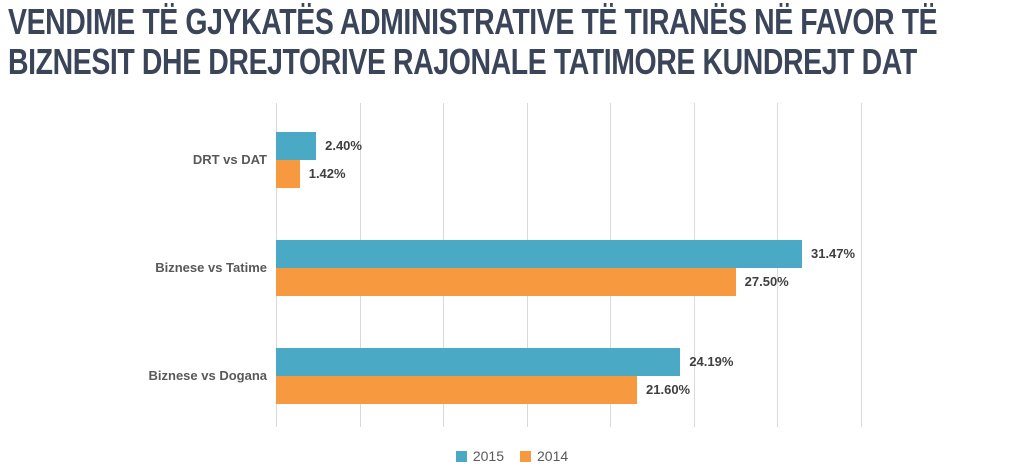 This screenshot has width=1024, height=469. I want to click on value-label-2014-biznese-vs-tatime: 27.50%, so click(766, 281).